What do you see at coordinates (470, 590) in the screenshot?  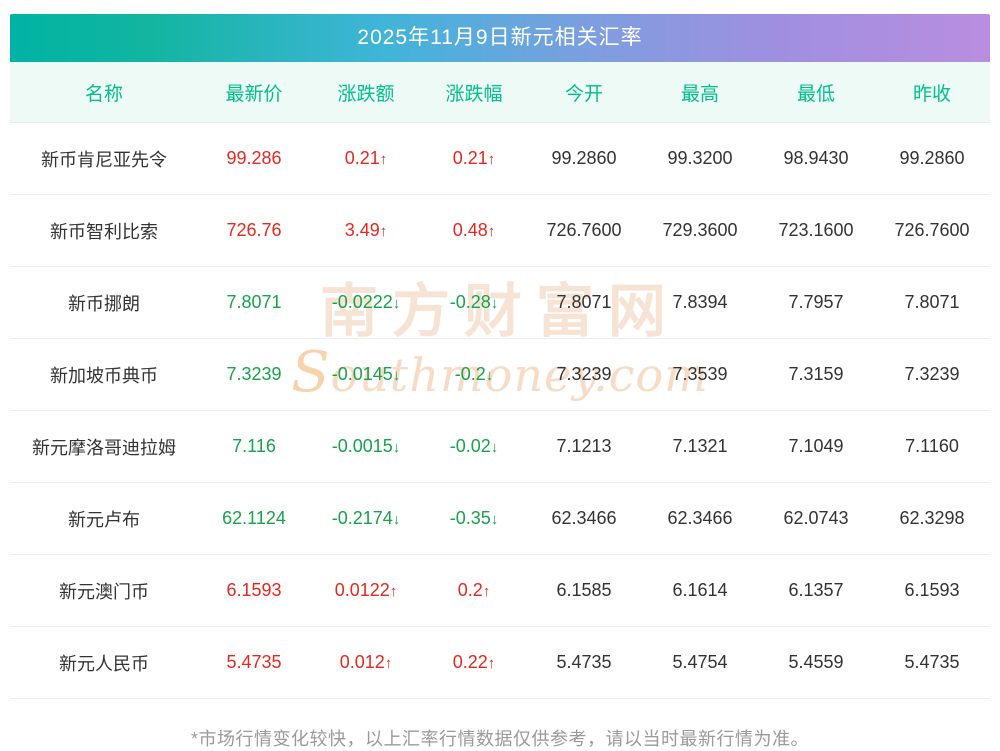 I see `change-percent-value: 0.2` at bounding box center [470, 590].